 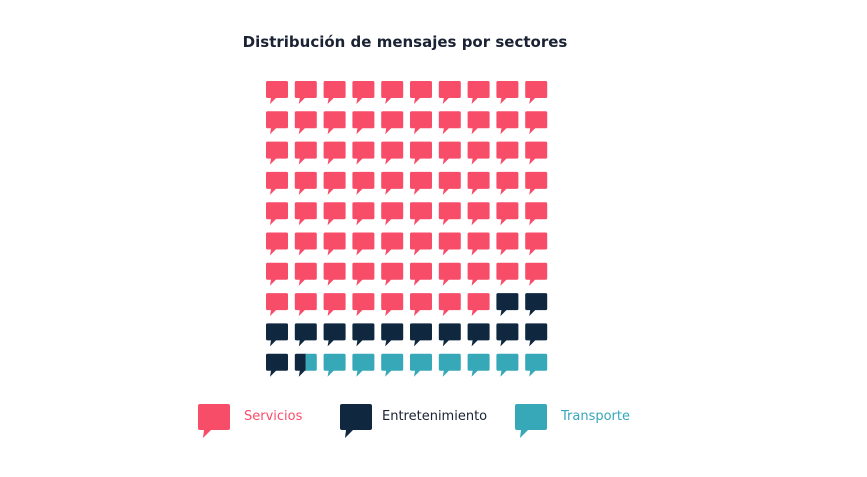 I want to click on legend-item-transporte: Transporte, so click(x=572, y=421).